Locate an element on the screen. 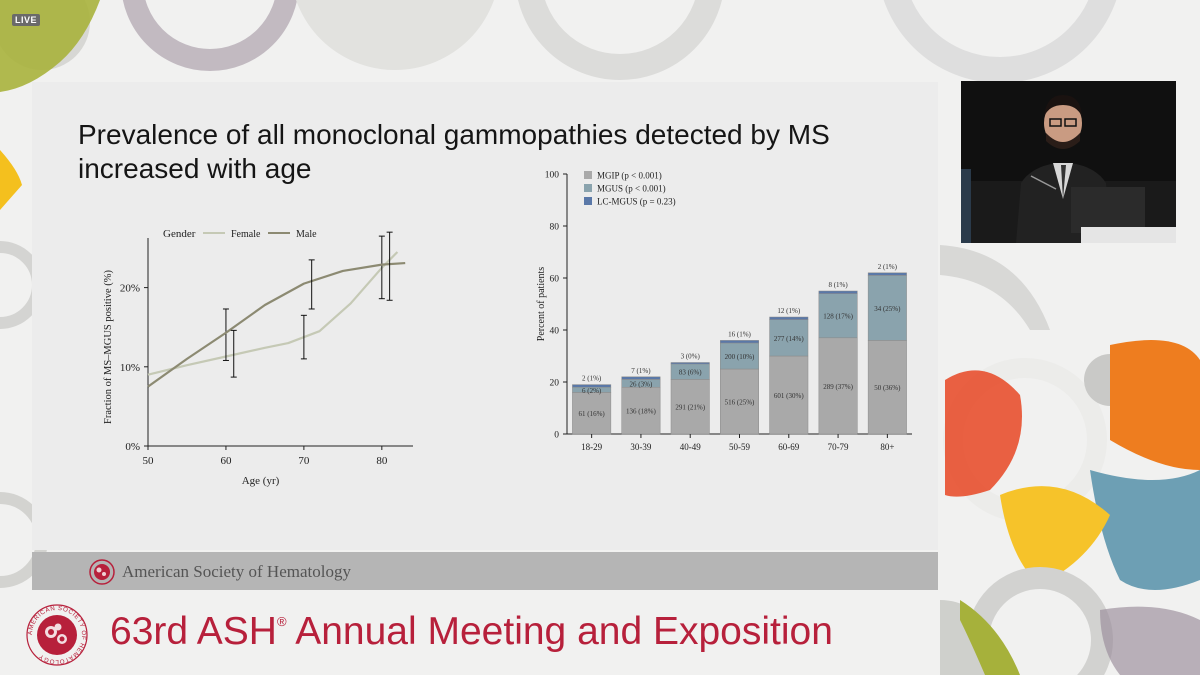 This screenshot has height=675, width=1200. bar-data-label: 83 (6%) is located at coordinates (690, 373).